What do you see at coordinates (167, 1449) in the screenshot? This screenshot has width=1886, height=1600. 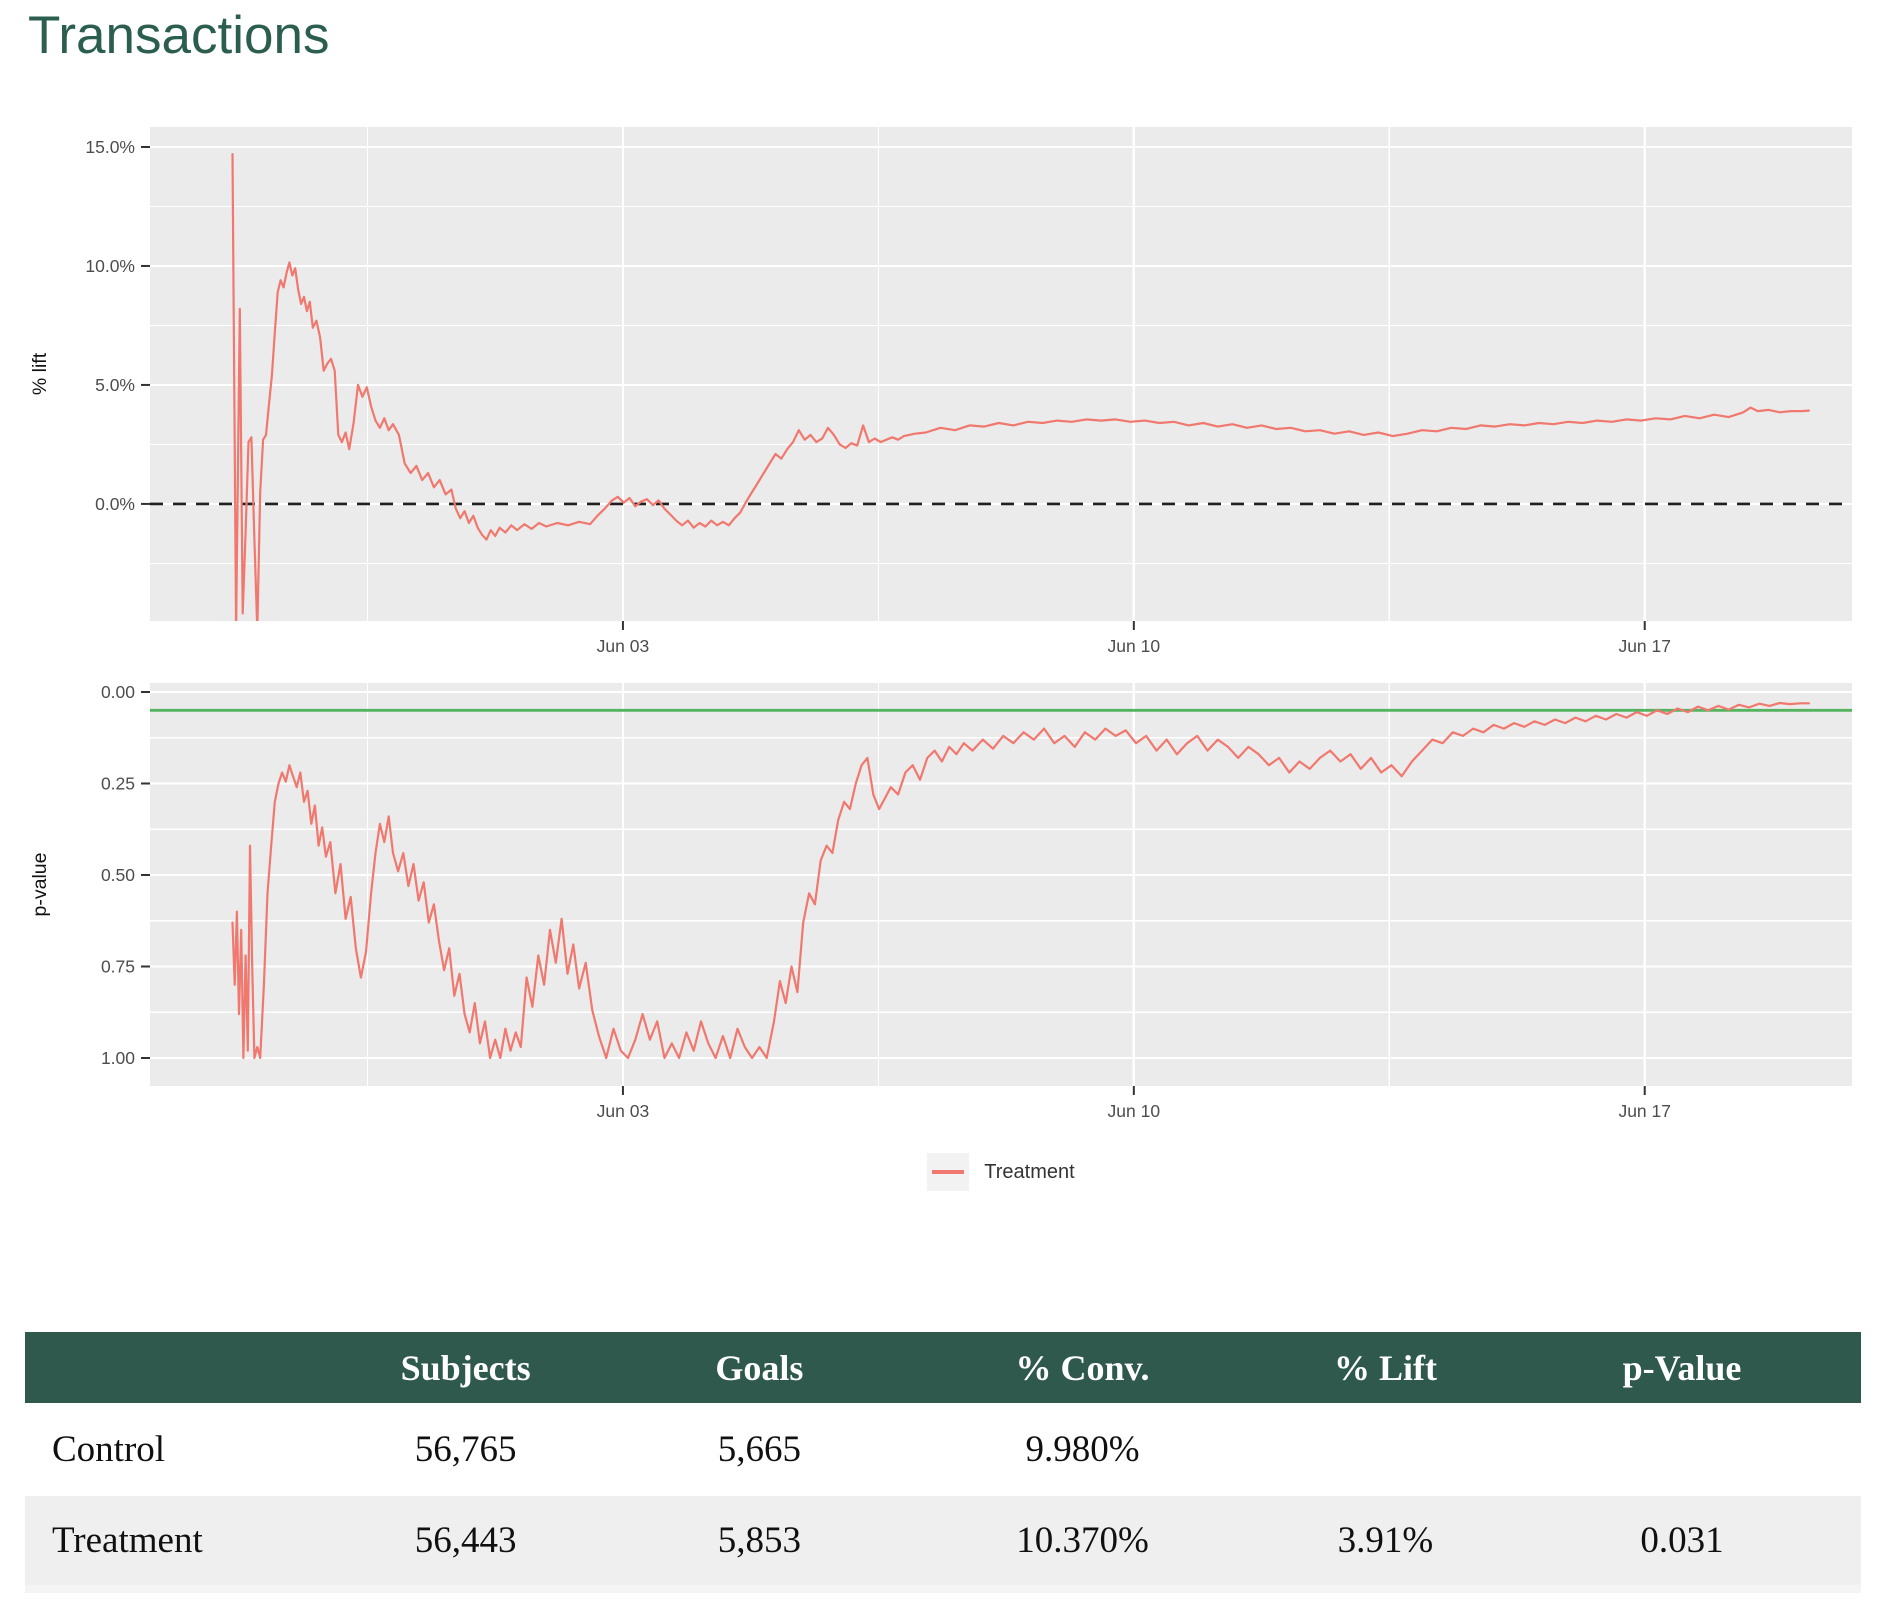 I see `control-label: Control` at bounding box center [167, 1449].